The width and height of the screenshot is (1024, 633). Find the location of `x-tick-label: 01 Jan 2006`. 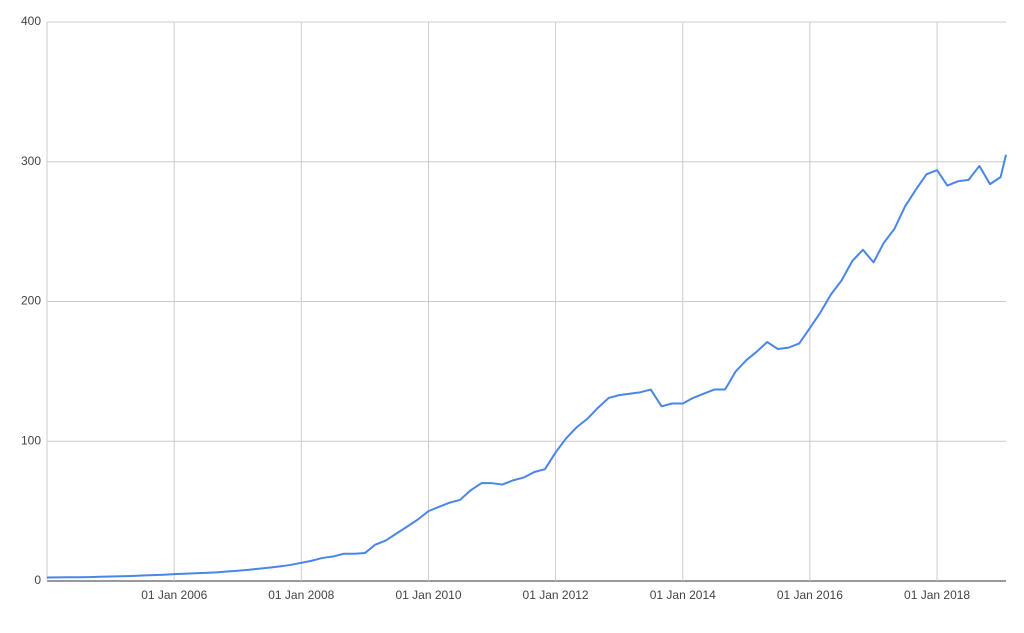

x-tick-label: 01 Jan 2006 is located at coordinates (174, 595).